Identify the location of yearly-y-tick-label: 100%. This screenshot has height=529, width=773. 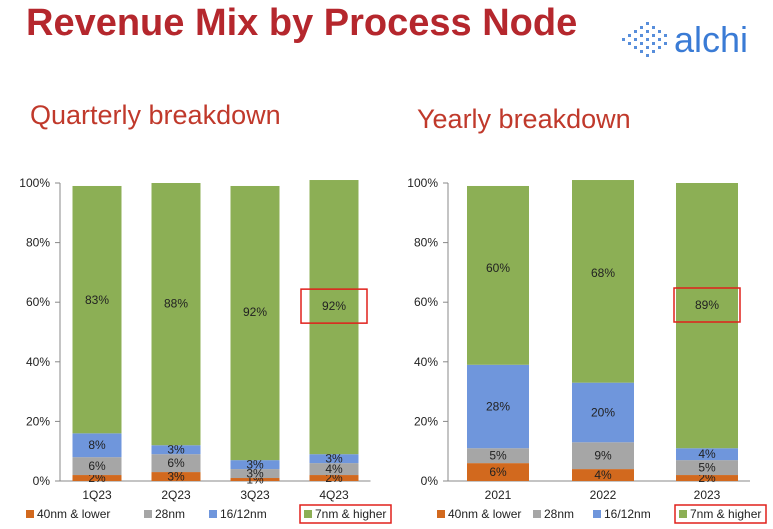
(422, 183).